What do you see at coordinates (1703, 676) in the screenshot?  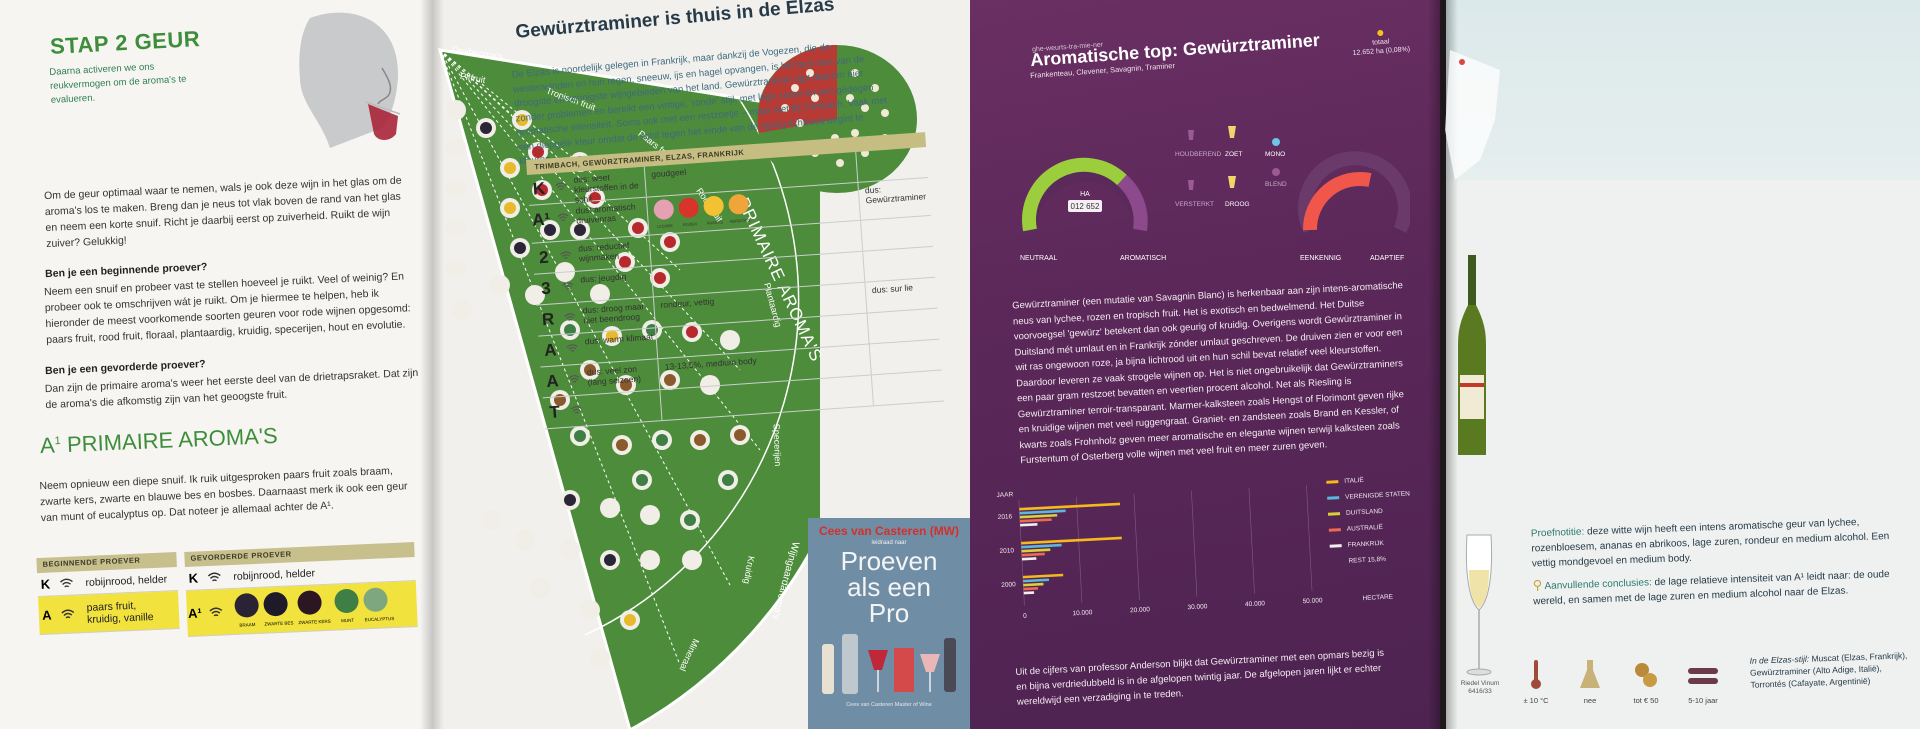 I see `bottle-rack-icon` at bounding box center [1703, 676].